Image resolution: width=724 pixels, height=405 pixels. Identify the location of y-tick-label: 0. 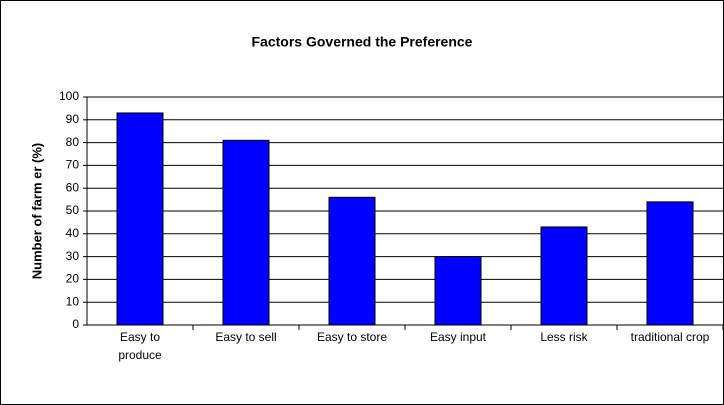
(75, 324).